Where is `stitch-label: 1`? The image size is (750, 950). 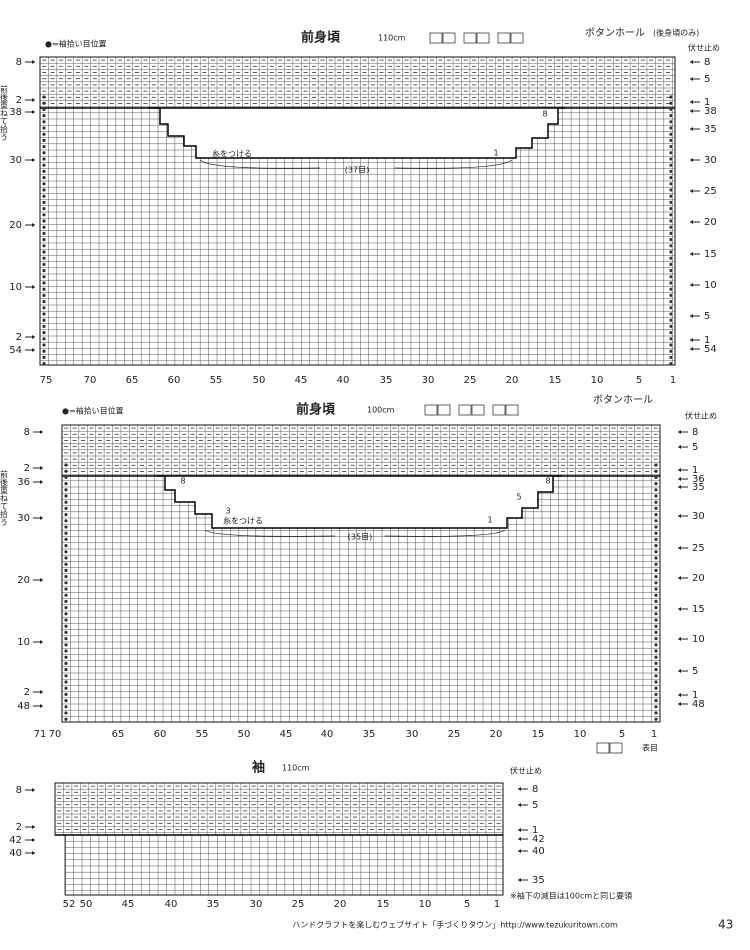
stitch-label: 1 is located at coordinates (654, 734).